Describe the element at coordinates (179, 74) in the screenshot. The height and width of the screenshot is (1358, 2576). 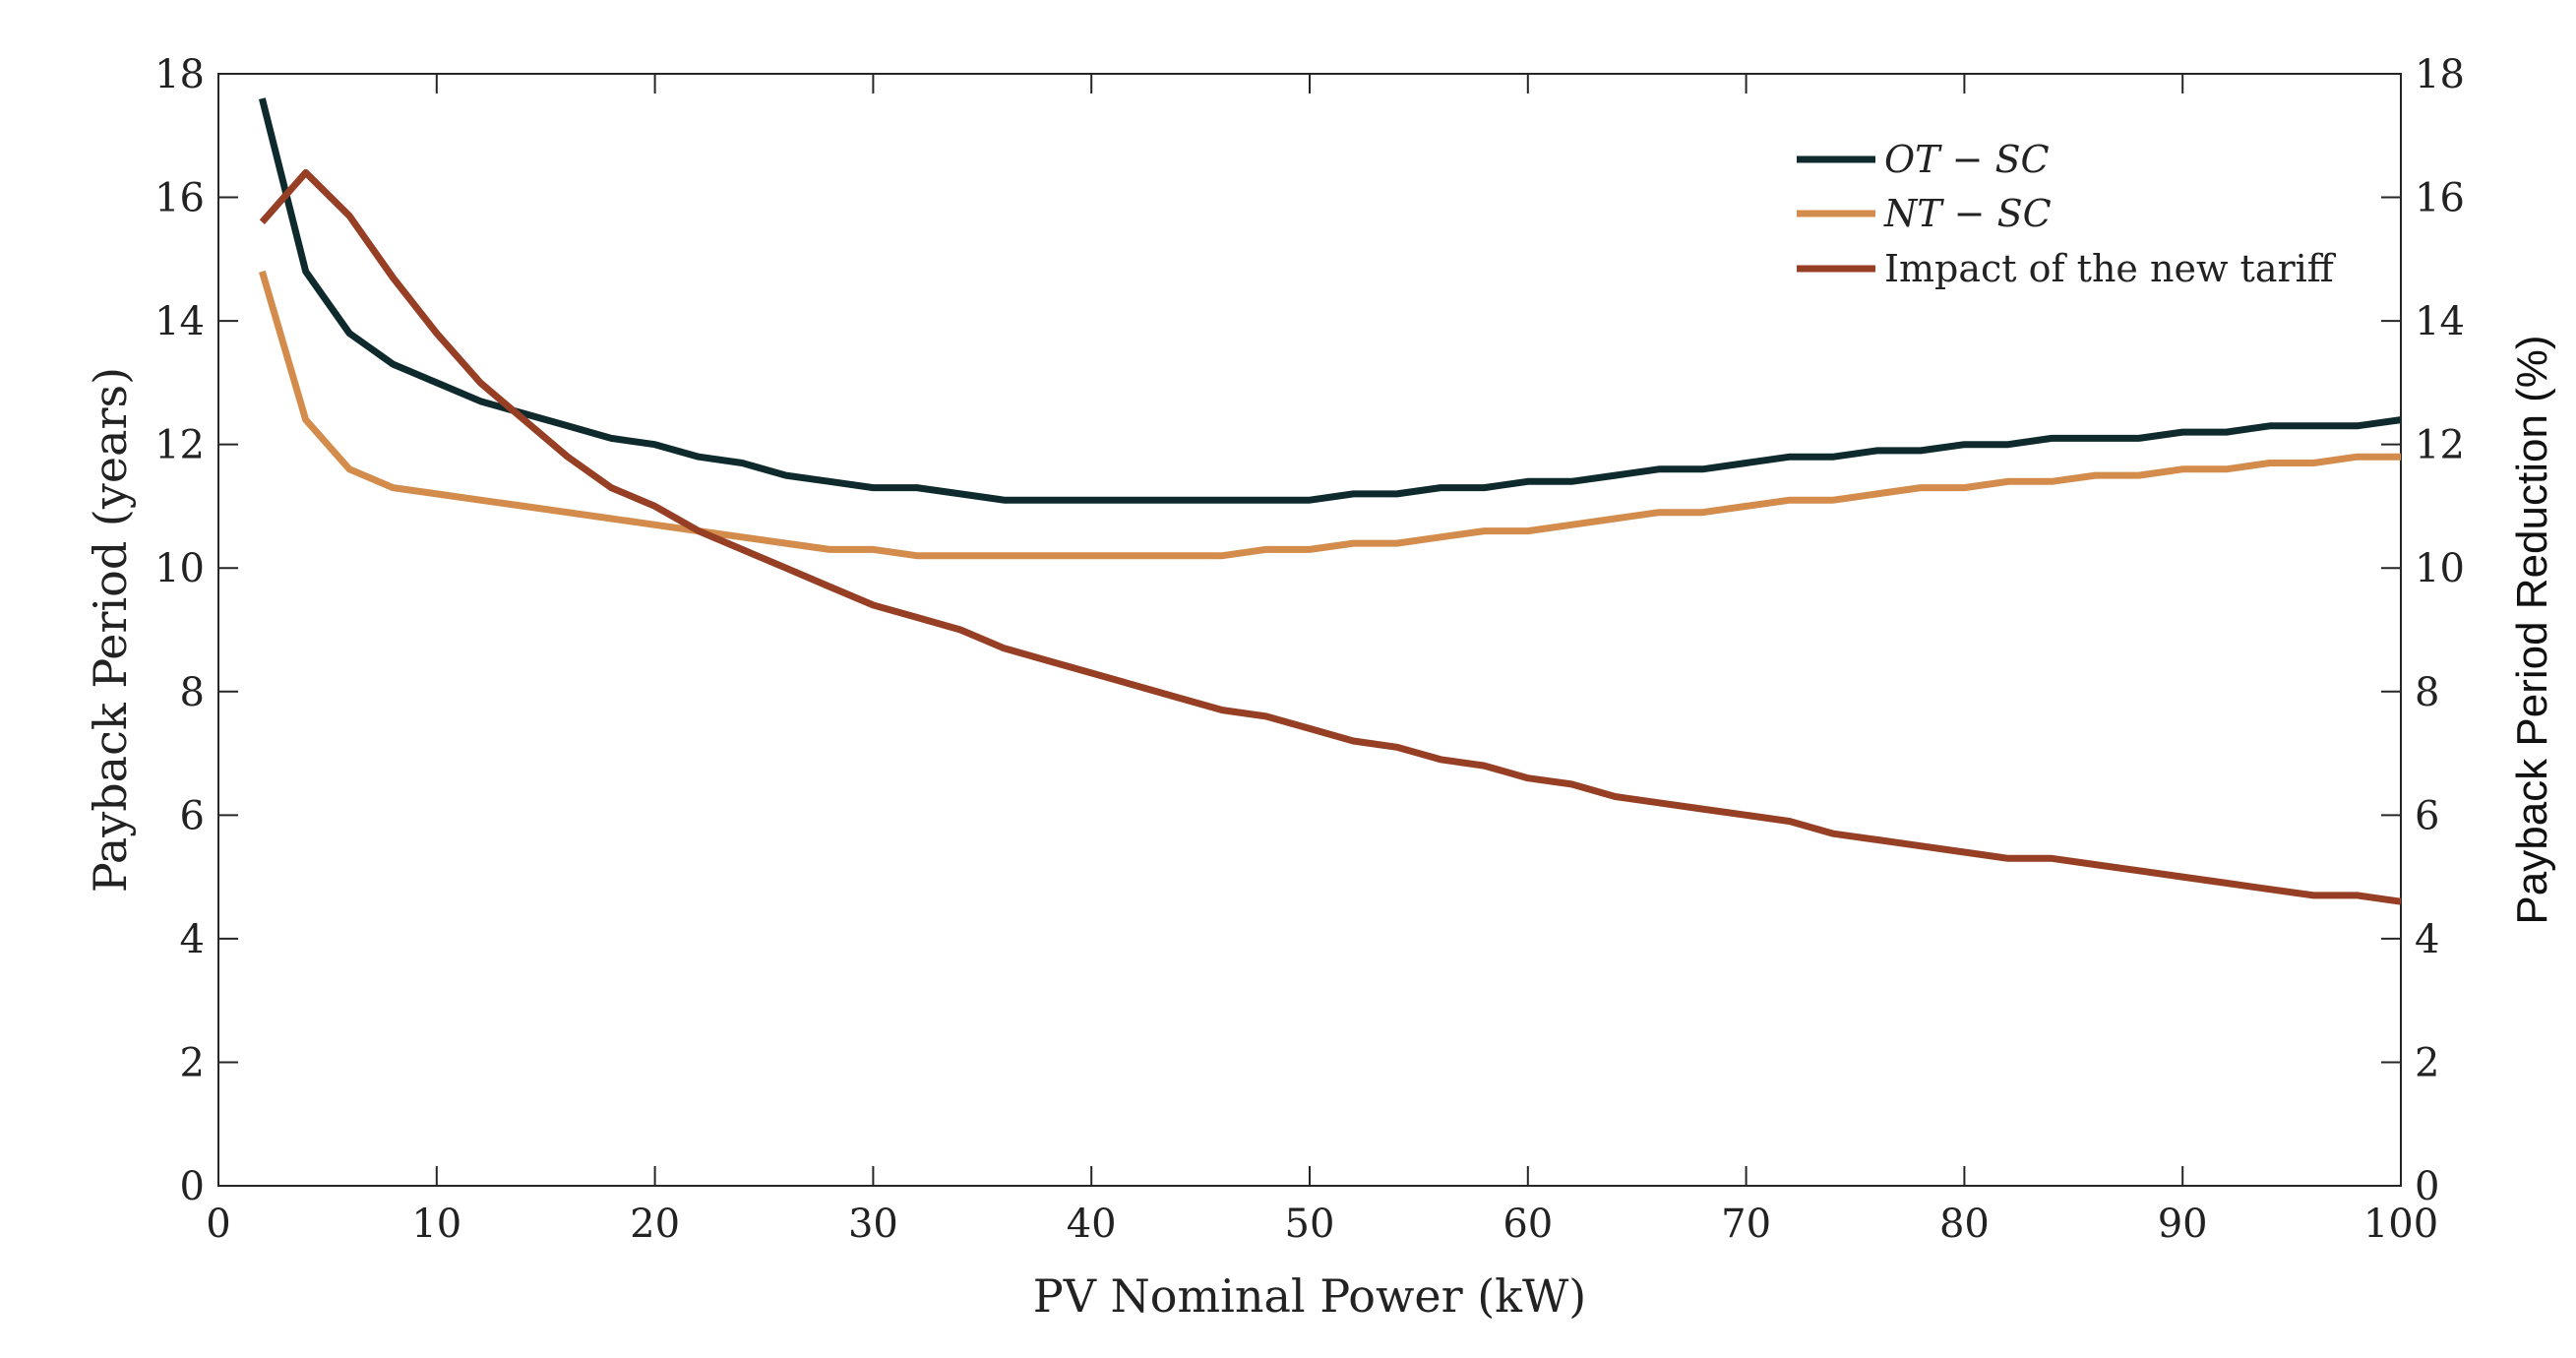
I see `y-tick-label: 18` at that location.